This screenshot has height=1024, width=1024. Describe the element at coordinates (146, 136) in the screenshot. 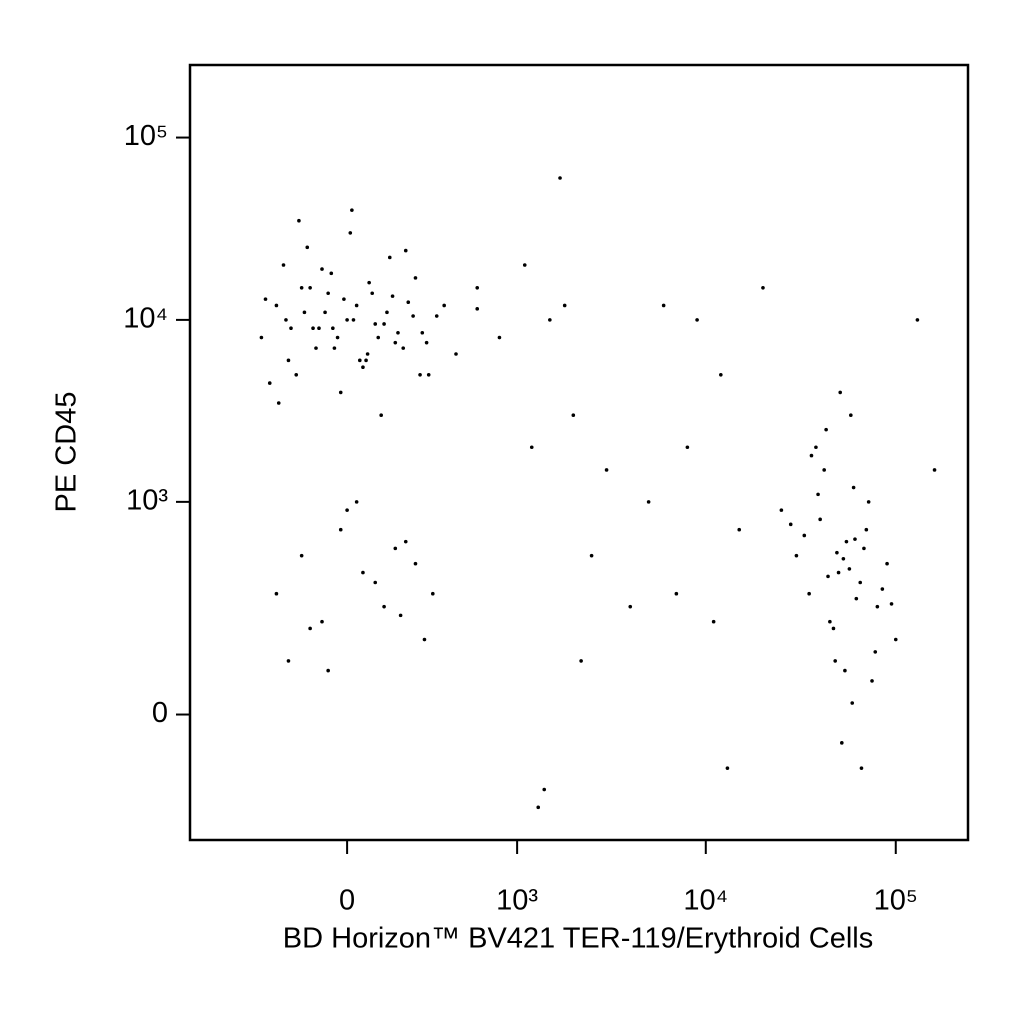

I see `y-tick-label: 10⁵` at that location.